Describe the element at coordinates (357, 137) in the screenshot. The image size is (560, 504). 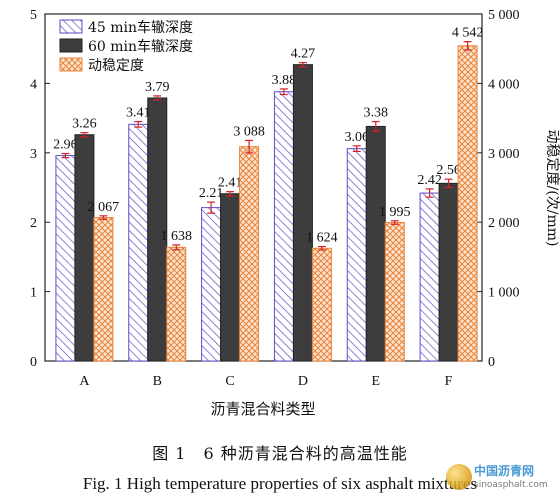
I see `data-label: 3.06` at that location.